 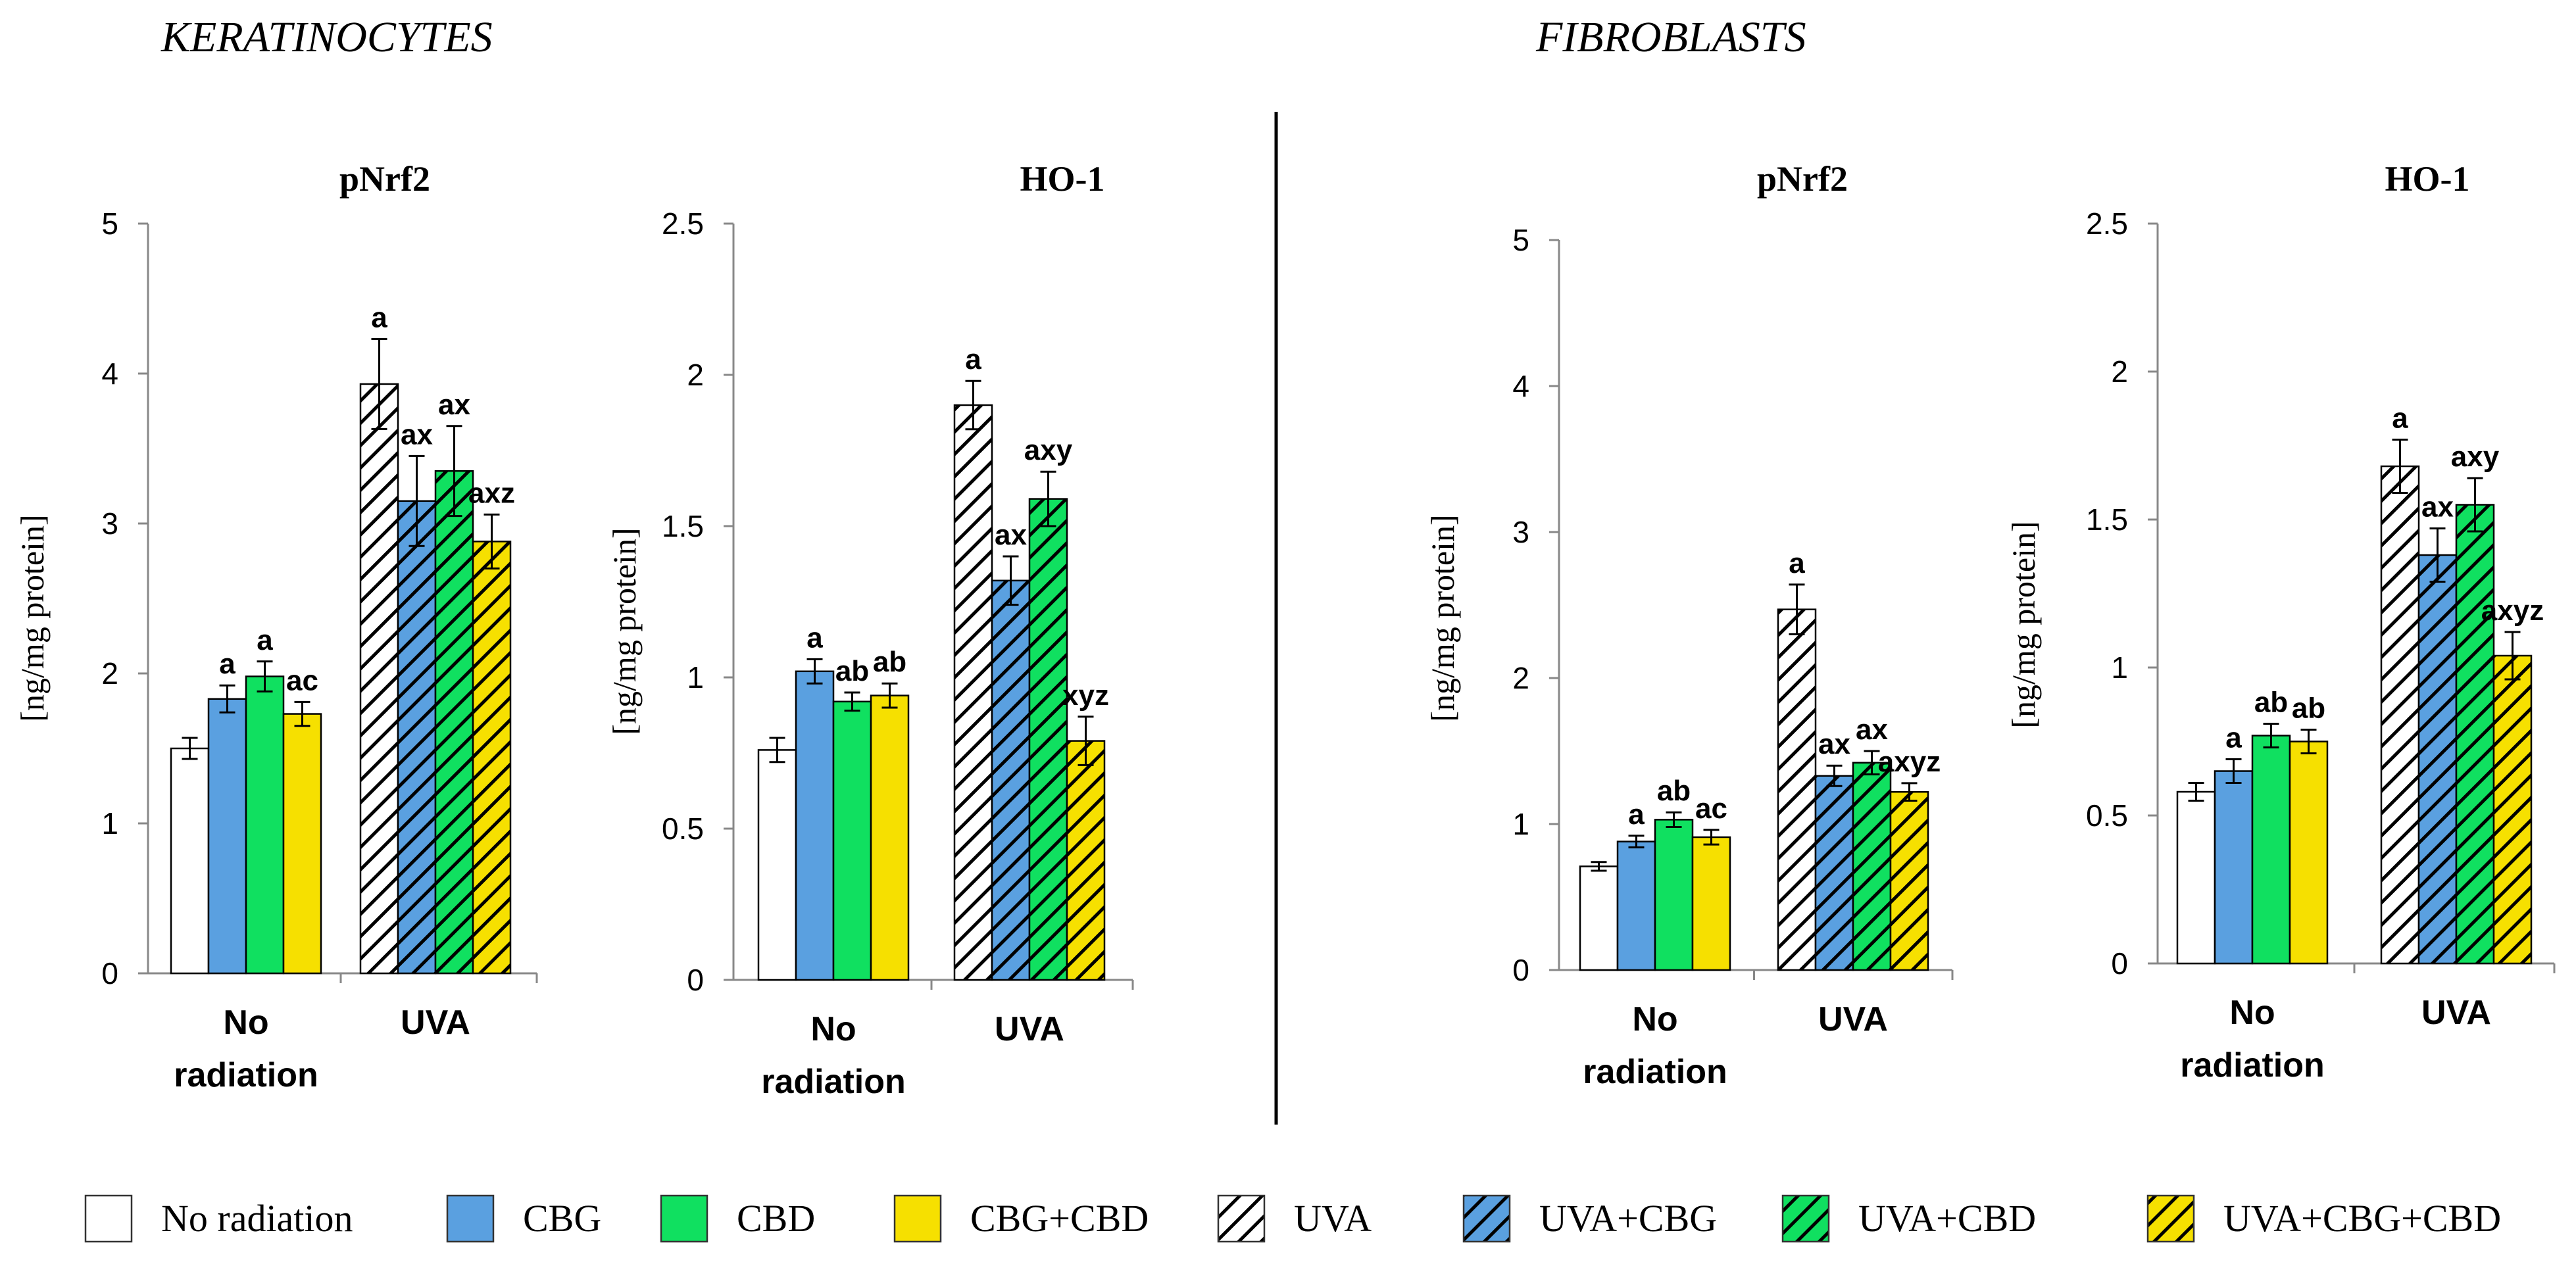 What do you see at coordinates (1048, 450) in the screenshot?
I see `significance-label: axy` at bounding box center [1048, 450].